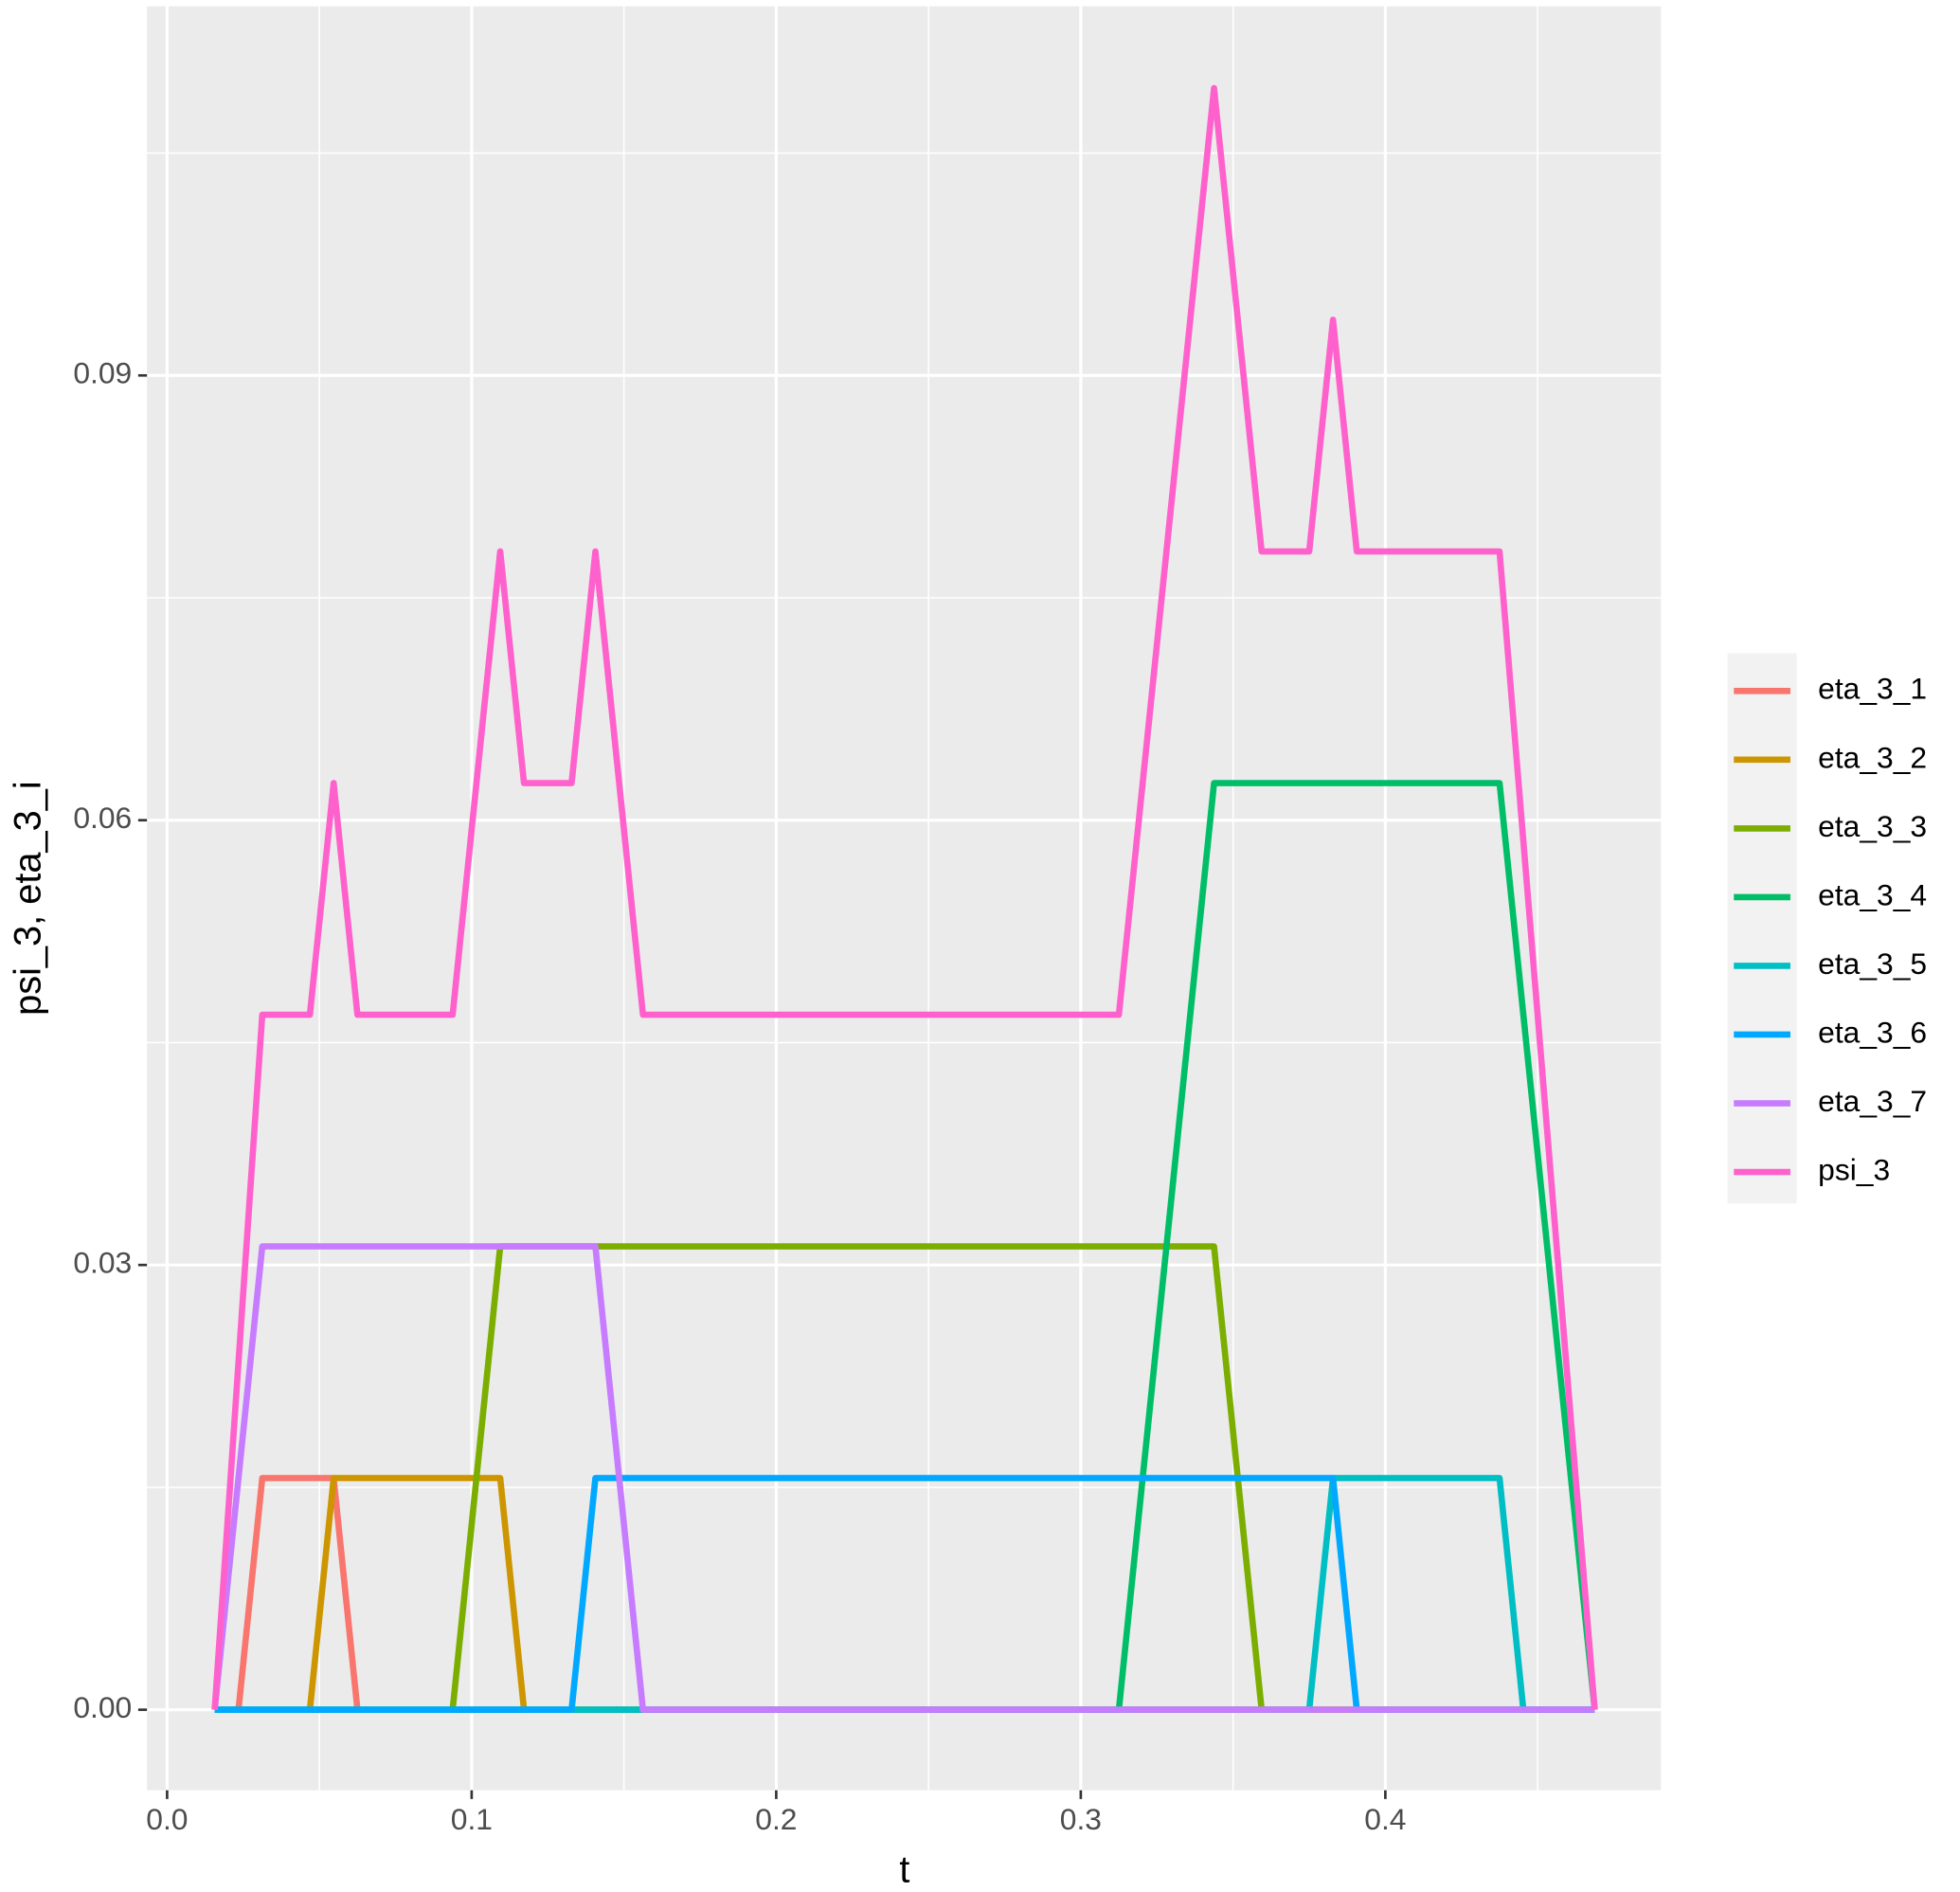 This screenshot has width=1960, height=1892. What do you see at coordinates (1873, 1101) in the screenshot?
I see `legend-label: eta_3_7` at bounding box center [1873, 1101].